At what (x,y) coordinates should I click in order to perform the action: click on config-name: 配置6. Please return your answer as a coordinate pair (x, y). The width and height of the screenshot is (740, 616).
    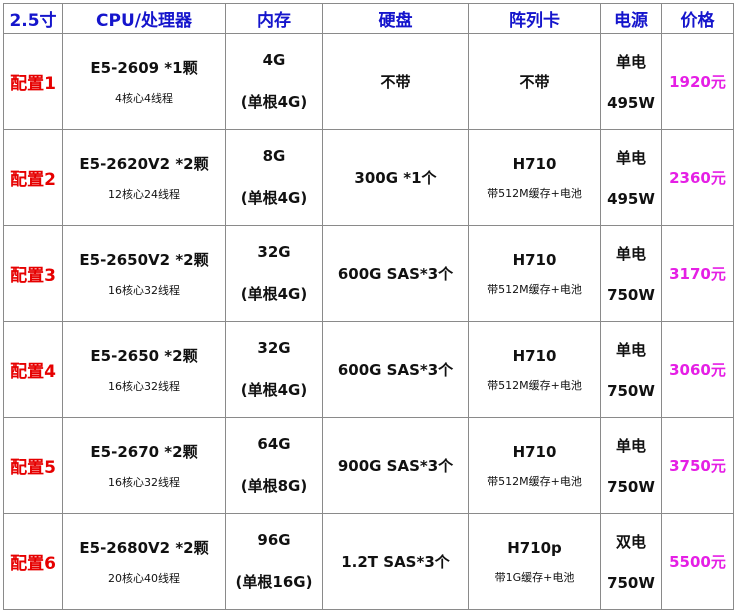
    Looking at the image, I should click on (33, 561).